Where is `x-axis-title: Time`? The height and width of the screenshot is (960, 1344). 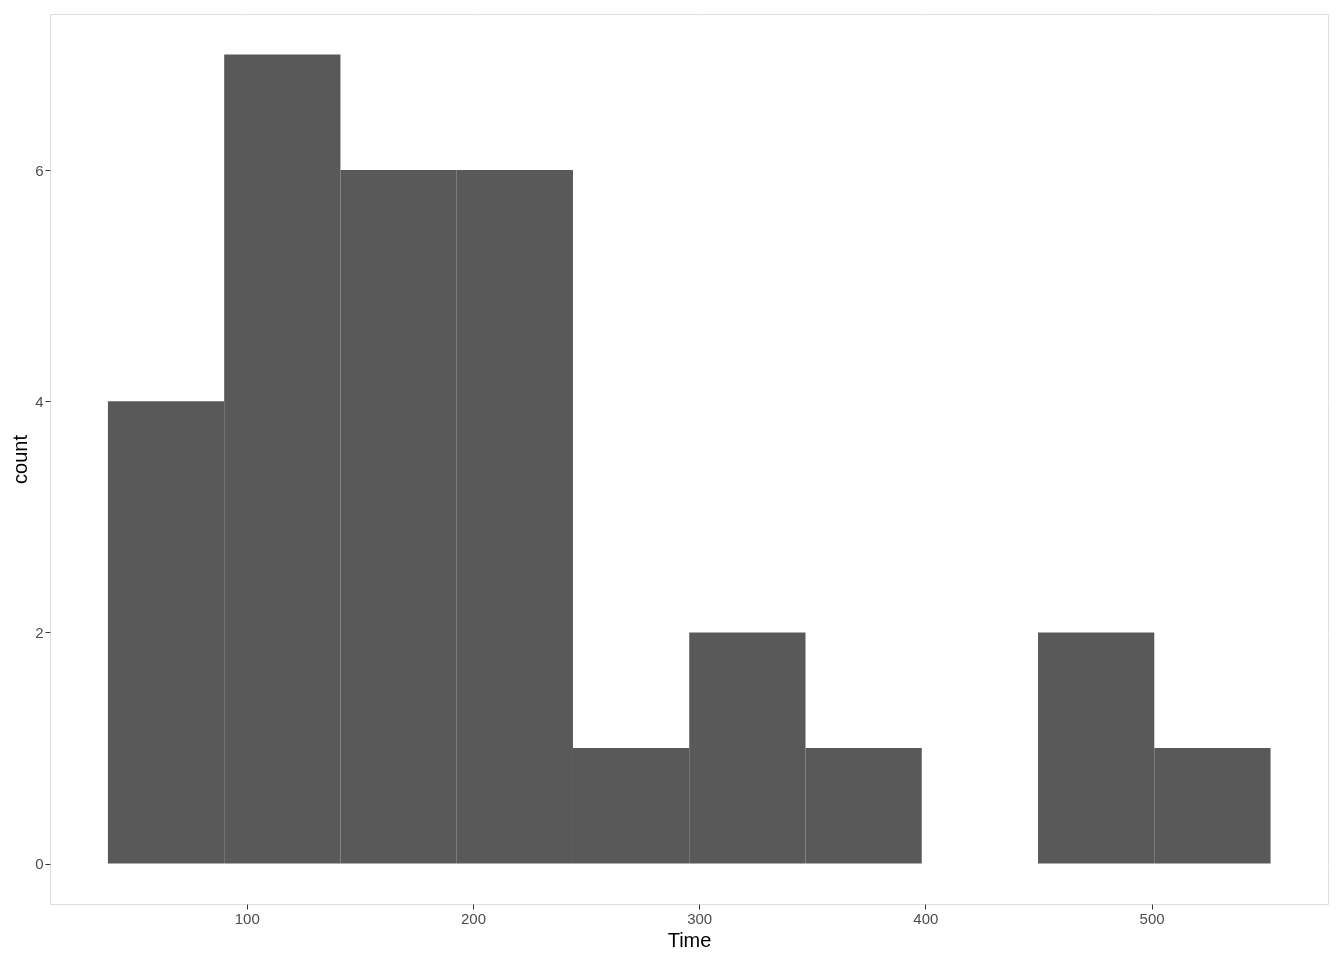
x-axis-title: Time is located at coordinates (689, 939).